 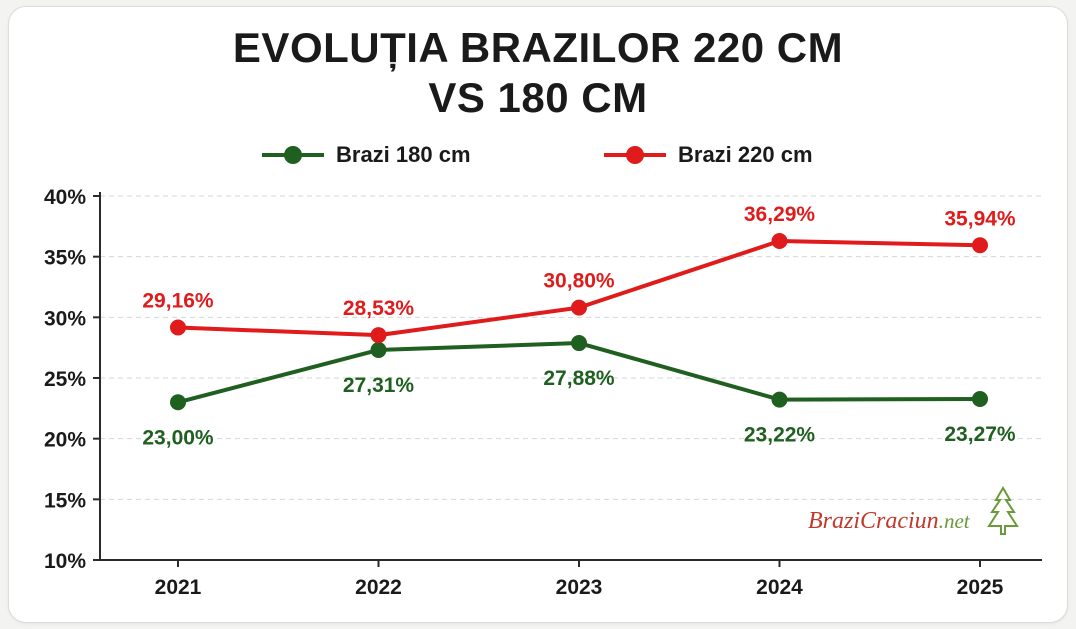 What do you see at coordinates (538, 97) in the screenshot?
I see `chart-title-line-2: VS 180 CM` at bounding box center [538, 97].